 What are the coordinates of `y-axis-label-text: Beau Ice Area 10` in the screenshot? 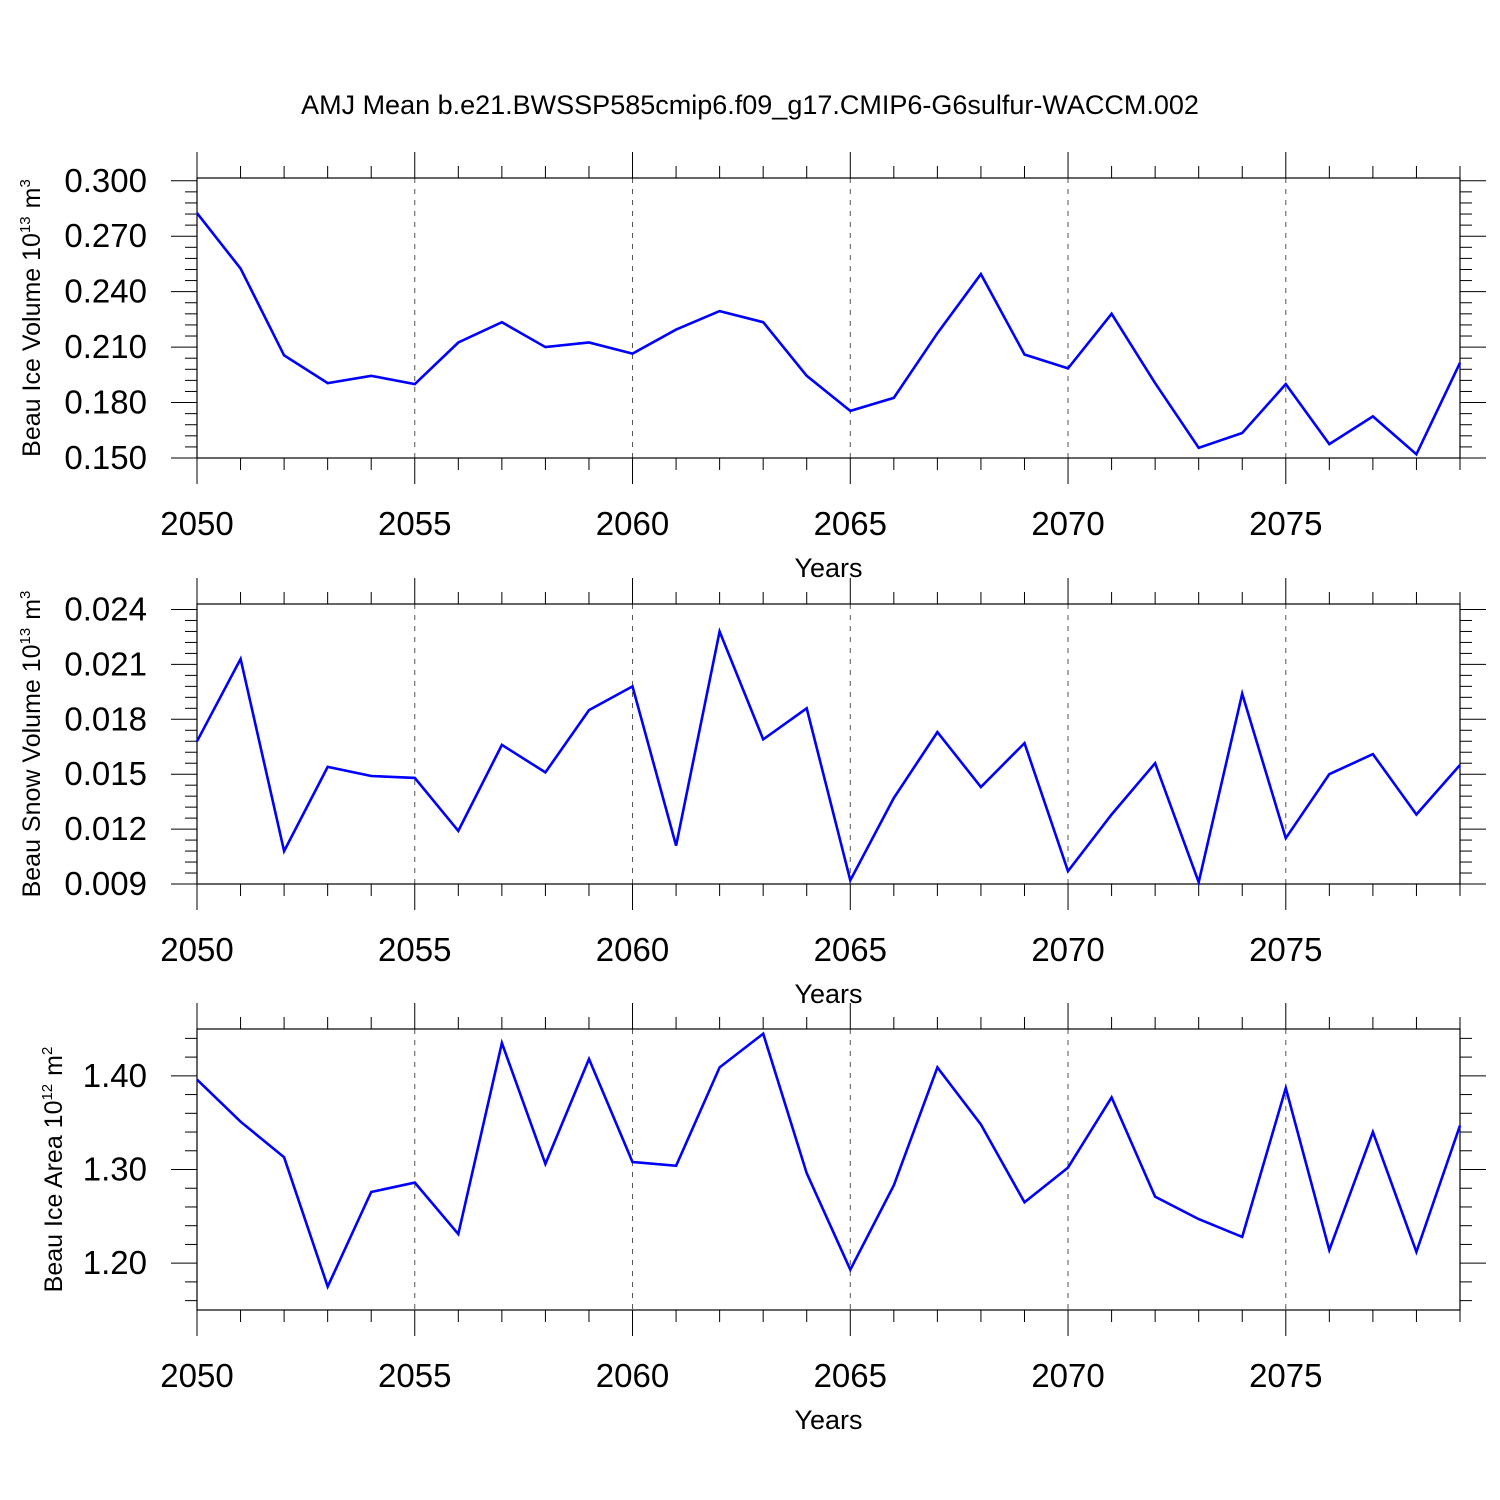 It's located at (54, 1197).